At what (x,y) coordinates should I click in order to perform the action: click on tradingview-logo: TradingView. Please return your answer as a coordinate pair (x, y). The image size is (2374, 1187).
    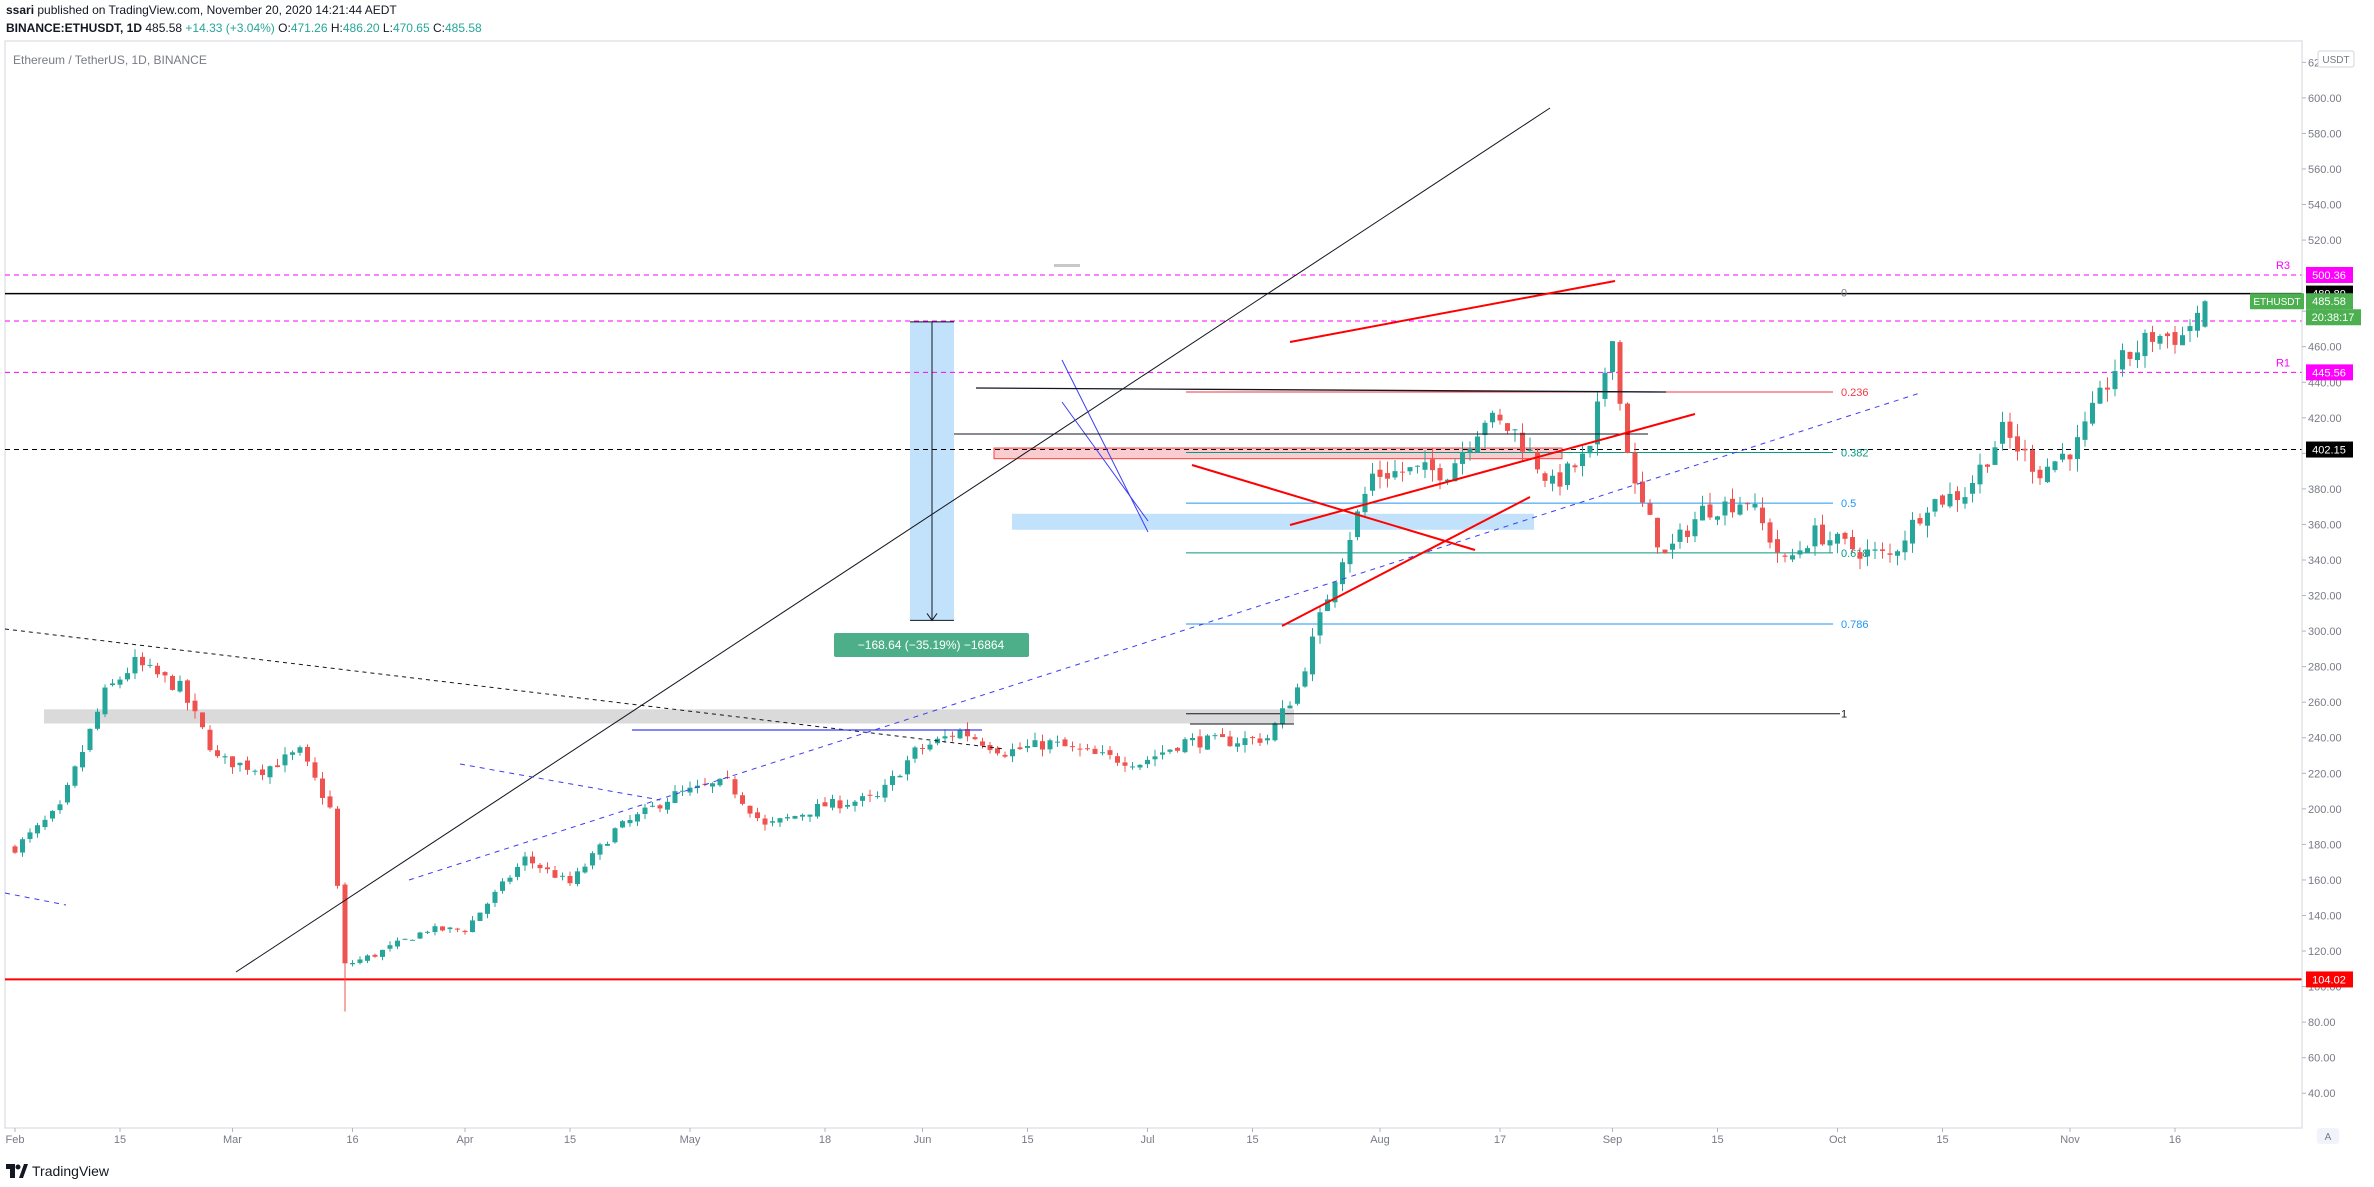
    Looking at the image, I should click on (71, 1171).